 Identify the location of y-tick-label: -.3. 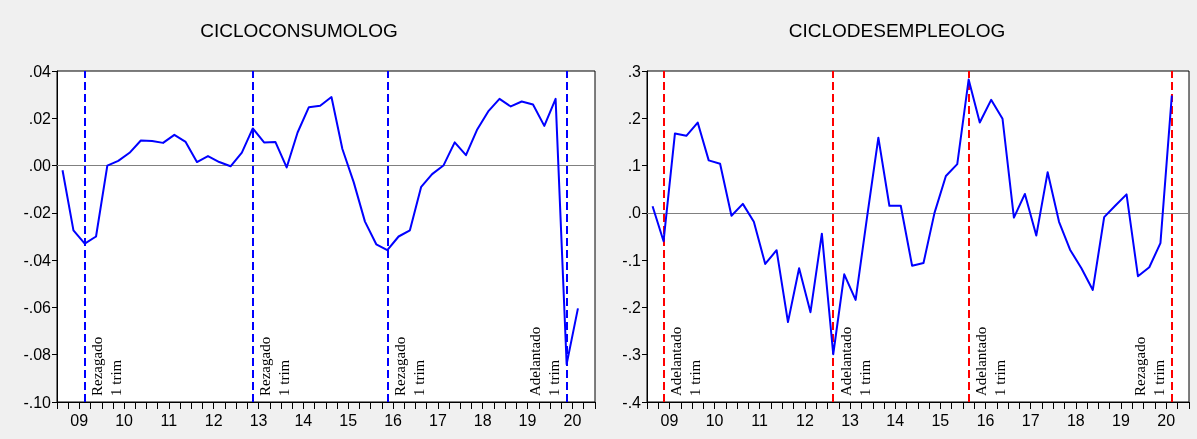
(632, 355).